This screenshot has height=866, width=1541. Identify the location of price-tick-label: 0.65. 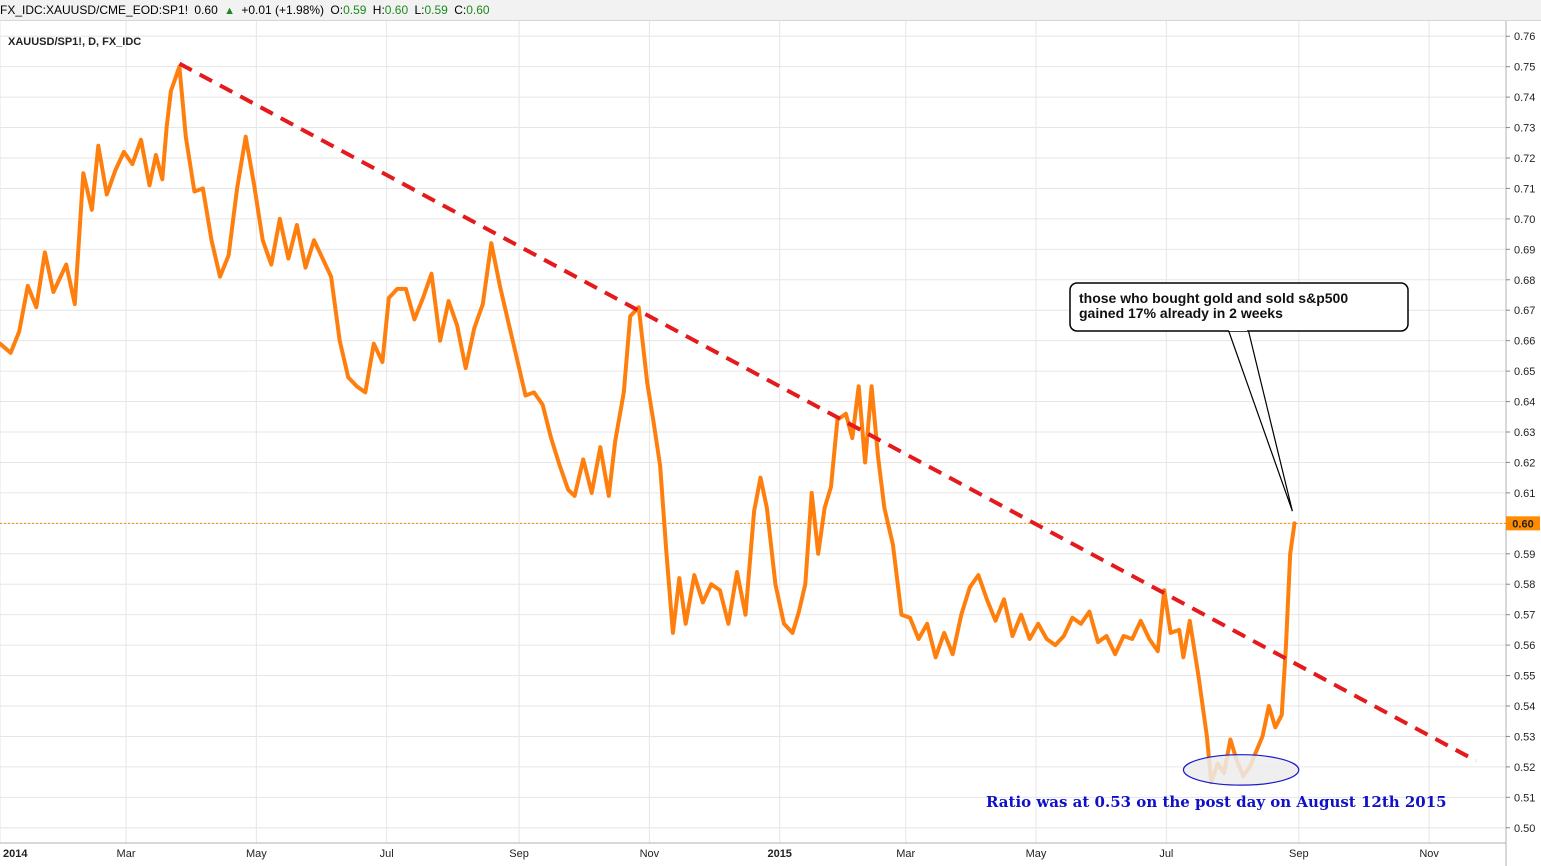
(1524, 372).